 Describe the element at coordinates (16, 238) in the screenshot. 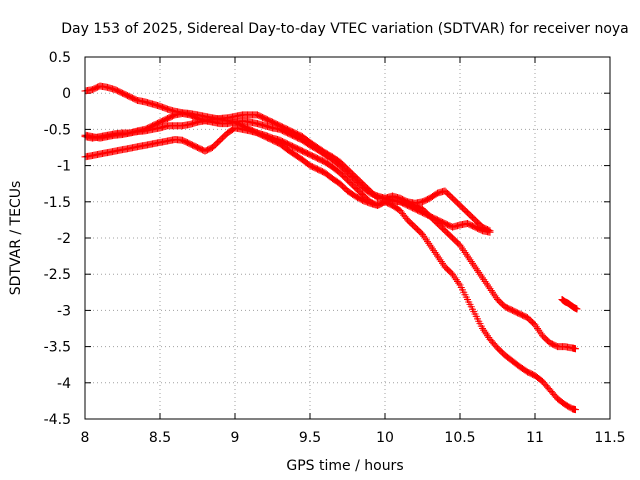

I see `y-axis-label: SDTVAR / TECUs` at that location.